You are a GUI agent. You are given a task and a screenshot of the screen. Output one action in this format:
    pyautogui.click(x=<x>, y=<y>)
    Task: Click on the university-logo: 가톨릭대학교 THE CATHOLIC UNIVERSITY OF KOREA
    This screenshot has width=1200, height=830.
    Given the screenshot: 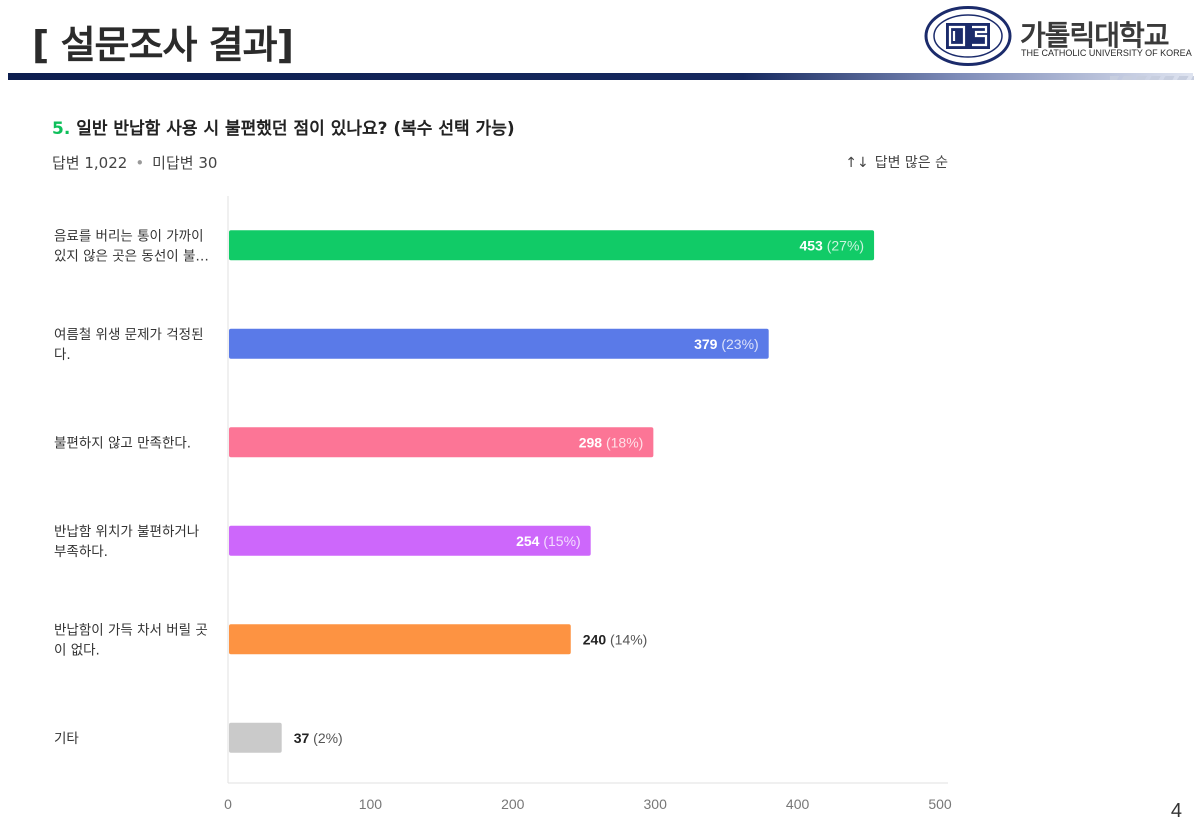 What is the action you would take?
    pyautogui.click(x=1059, y=37)
    